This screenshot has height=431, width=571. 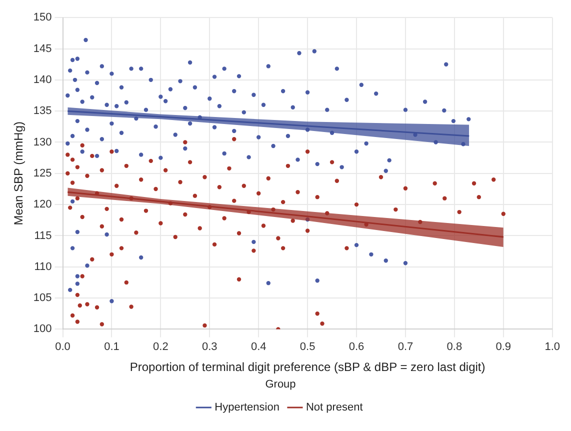 I want to click on y-tick-label: 150, so click(x=42, y=18).